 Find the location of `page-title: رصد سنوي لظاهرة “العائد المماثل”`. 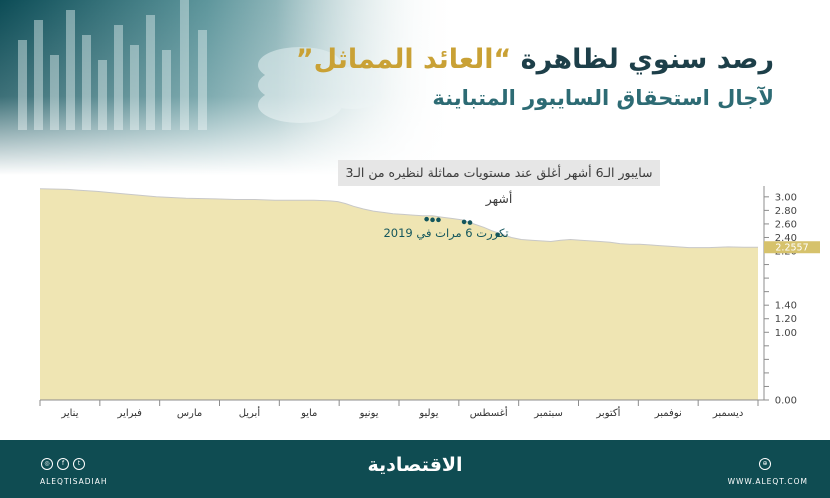

page-title: رصد سنوي لظاهرة “العائد المماثل” is located at coordinates (514, 59).